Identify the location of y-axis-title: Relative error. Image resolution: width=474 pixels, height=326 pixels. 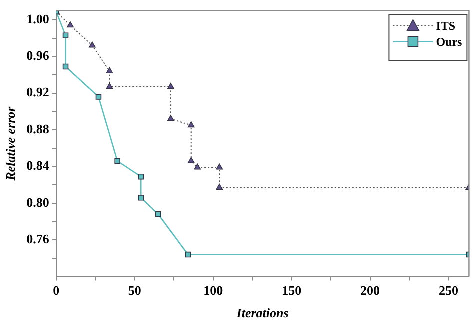
(10, 144).